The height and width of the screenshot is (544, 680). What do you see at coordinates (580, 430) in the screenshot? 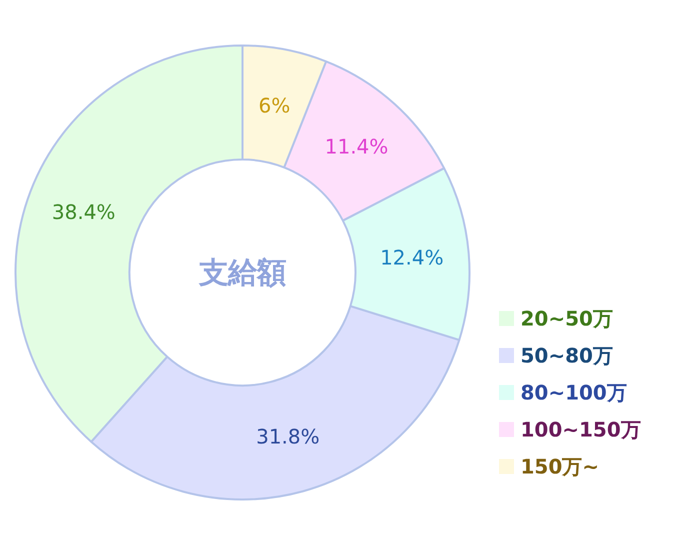
I see `legend-label: 100~150万` at bounding box center [580, 430].